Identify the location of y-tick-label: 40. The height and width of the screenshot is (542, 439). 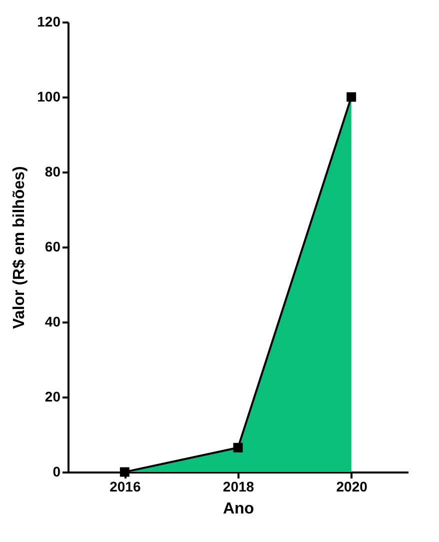
(52, 322).